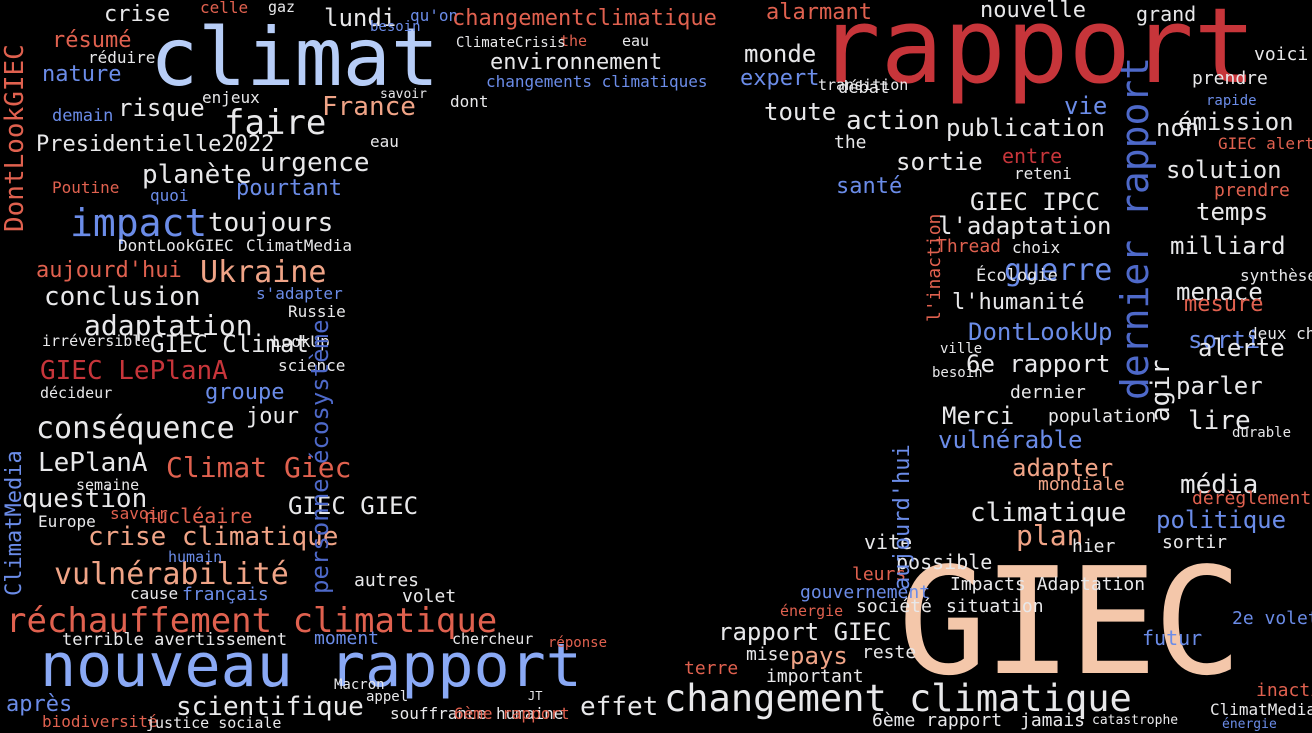 Image resolution: width=1312 pixels, height=733 pixels. Describe the element at coordinates (213, 537) in the screenshot. I see `word-vulnerabilite: crise climatique` at that location.